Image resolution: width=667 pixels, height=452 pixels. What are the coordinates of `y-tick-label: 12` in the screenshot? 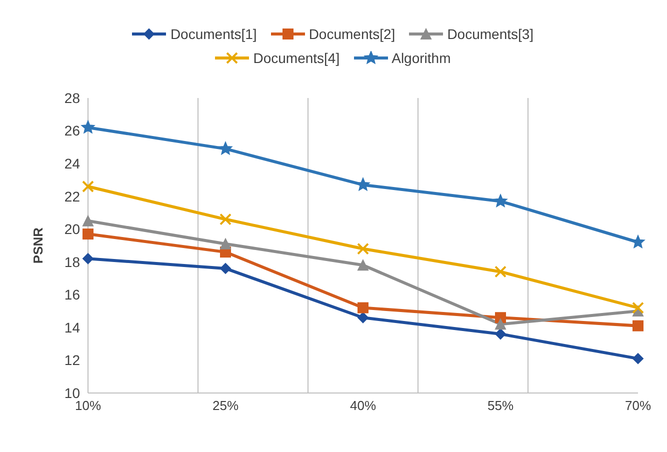 It's located at (72, 360).